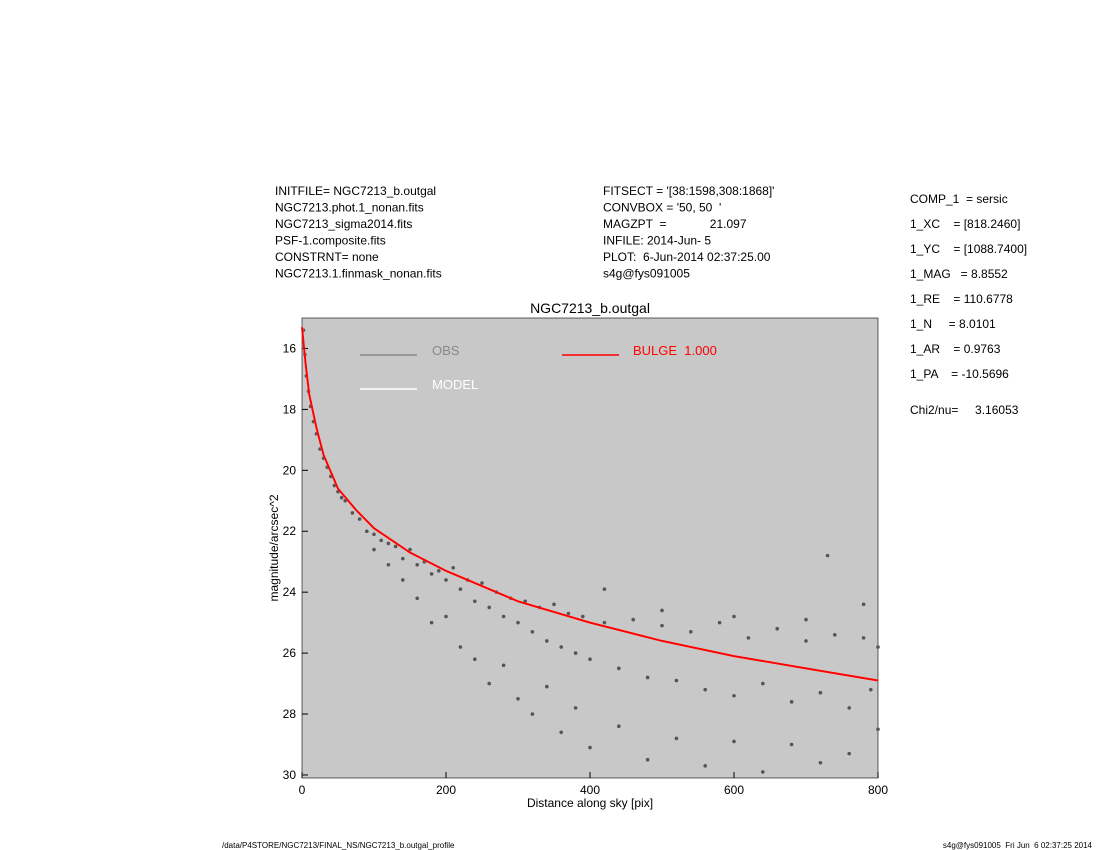 The width and height of the screenshot is (1100, 850). Describe the element at coordinates (953, 324) in the screenshot. I see `fit-parameter: 1_N = 8.0101` at that location.